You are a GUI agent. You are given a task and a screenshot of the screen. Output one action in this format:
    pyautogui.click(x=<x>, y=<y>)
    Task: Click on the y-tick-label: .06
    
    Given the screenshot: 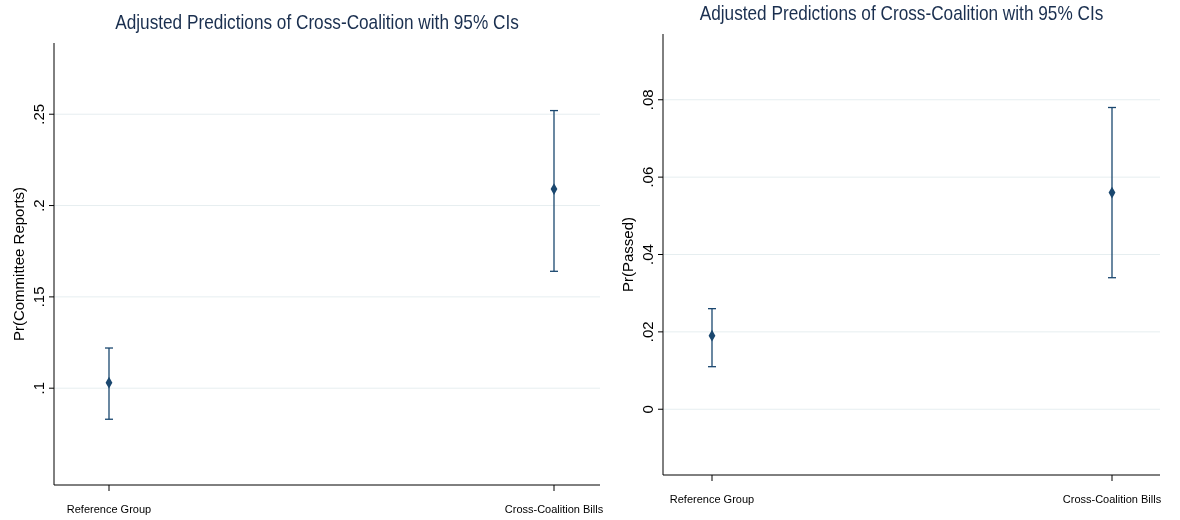 What is the action you would take?
    pyautogui.click(x=647, y=177)
    